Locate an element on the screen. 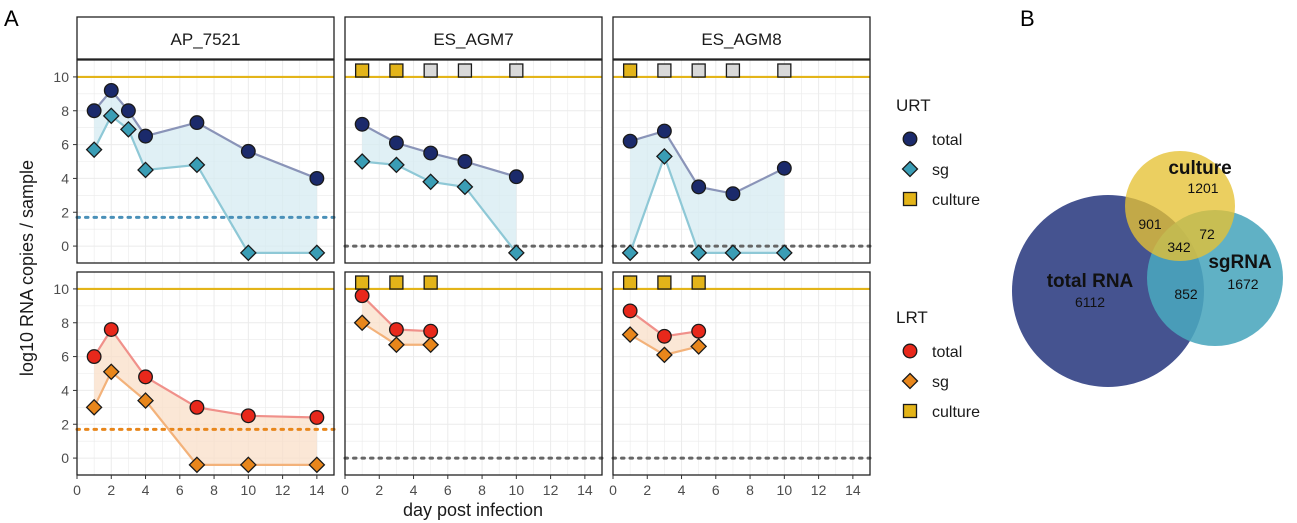 The height and width of the screenshot is (523, 1297). y-tick-label: 2 is located at coordinates (65, 424).